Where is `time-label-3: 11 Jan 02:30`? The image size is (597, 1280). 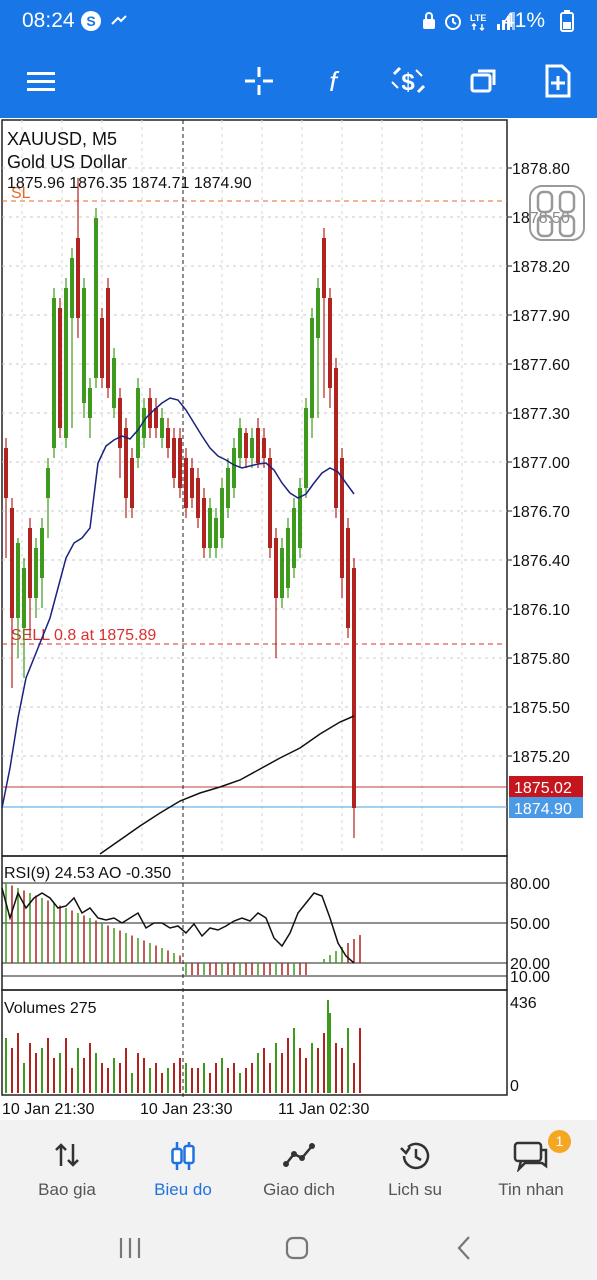 time-label-3: 11 Jan 02:30 is located at coordinates (323, 1109).